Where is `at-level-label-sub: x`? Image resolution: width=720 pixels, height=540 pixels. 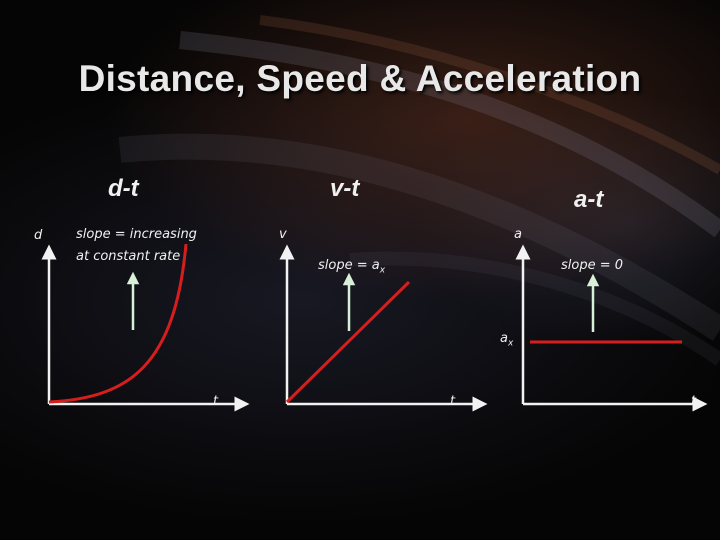
at-level-label-sub: x is located at coordinates (510, 343).